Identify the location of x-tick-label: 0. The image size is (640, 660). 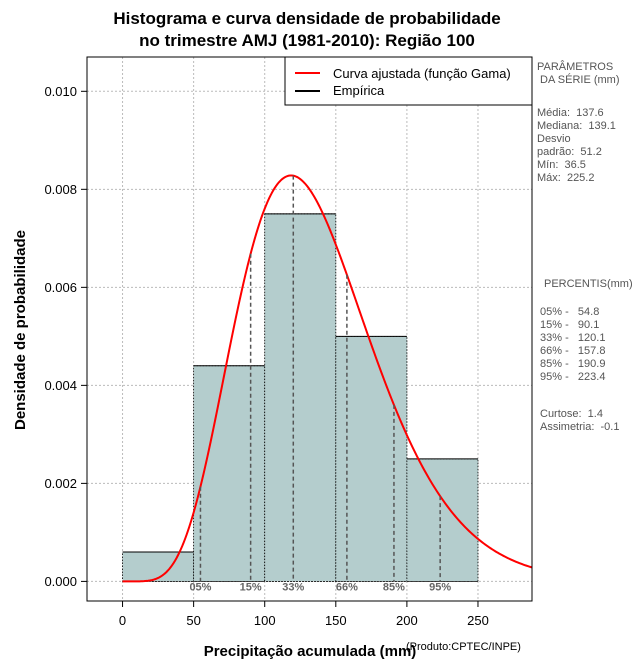
(122, 620).